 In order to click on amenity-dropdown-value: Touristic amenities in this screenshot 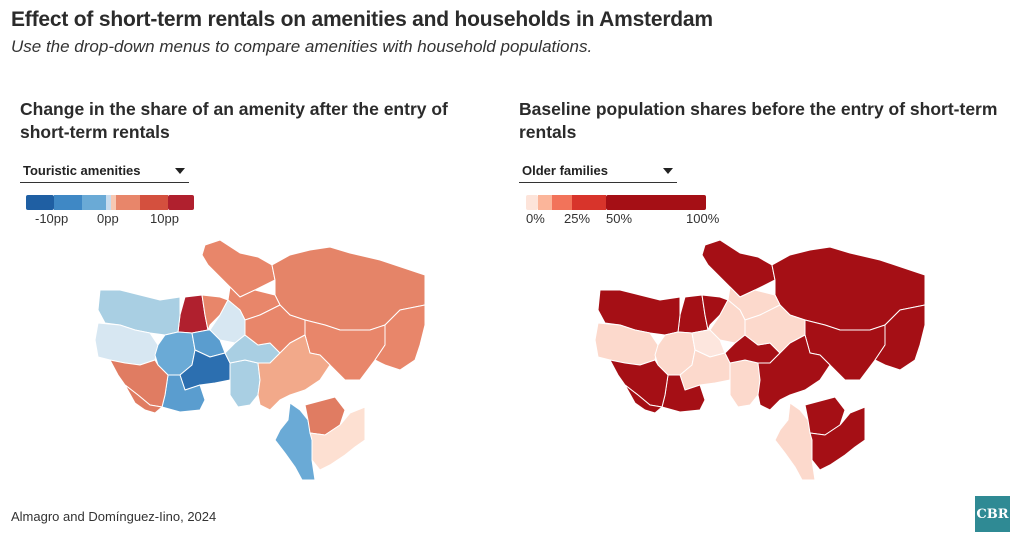, I will do `click(82, 170)`.